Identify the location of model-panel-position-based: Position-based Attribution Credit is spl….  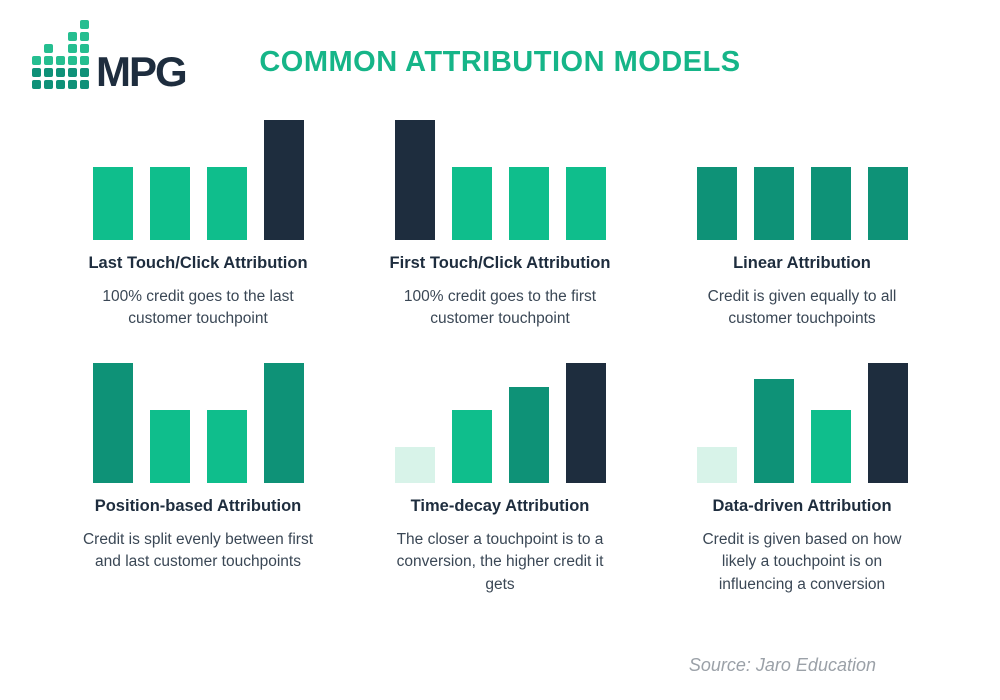
(198, 479).